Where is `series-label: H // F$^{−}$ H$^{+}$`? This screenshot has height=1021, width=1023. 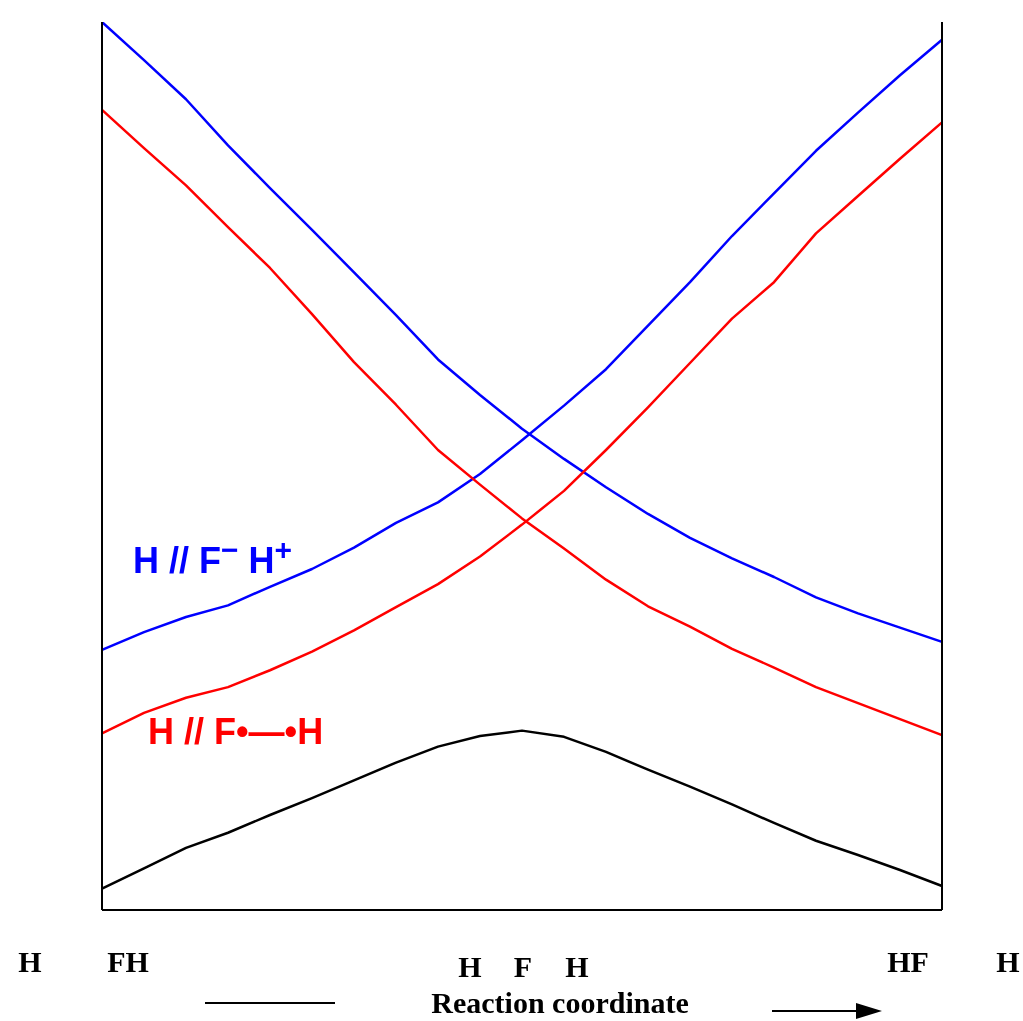
series-label: H // F$^{−}$ H$^{+}$ is located at coordinates (213, 557).